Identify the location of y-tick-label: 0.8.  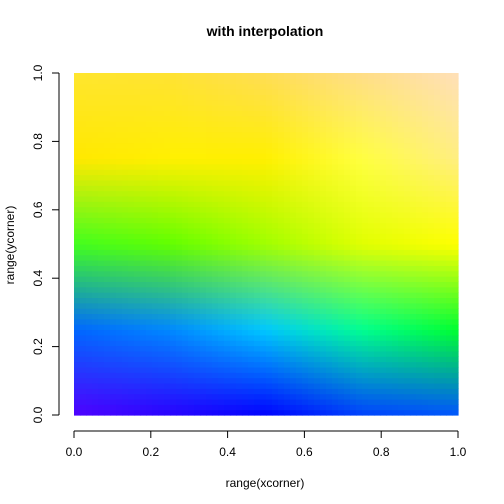
(38, 141).